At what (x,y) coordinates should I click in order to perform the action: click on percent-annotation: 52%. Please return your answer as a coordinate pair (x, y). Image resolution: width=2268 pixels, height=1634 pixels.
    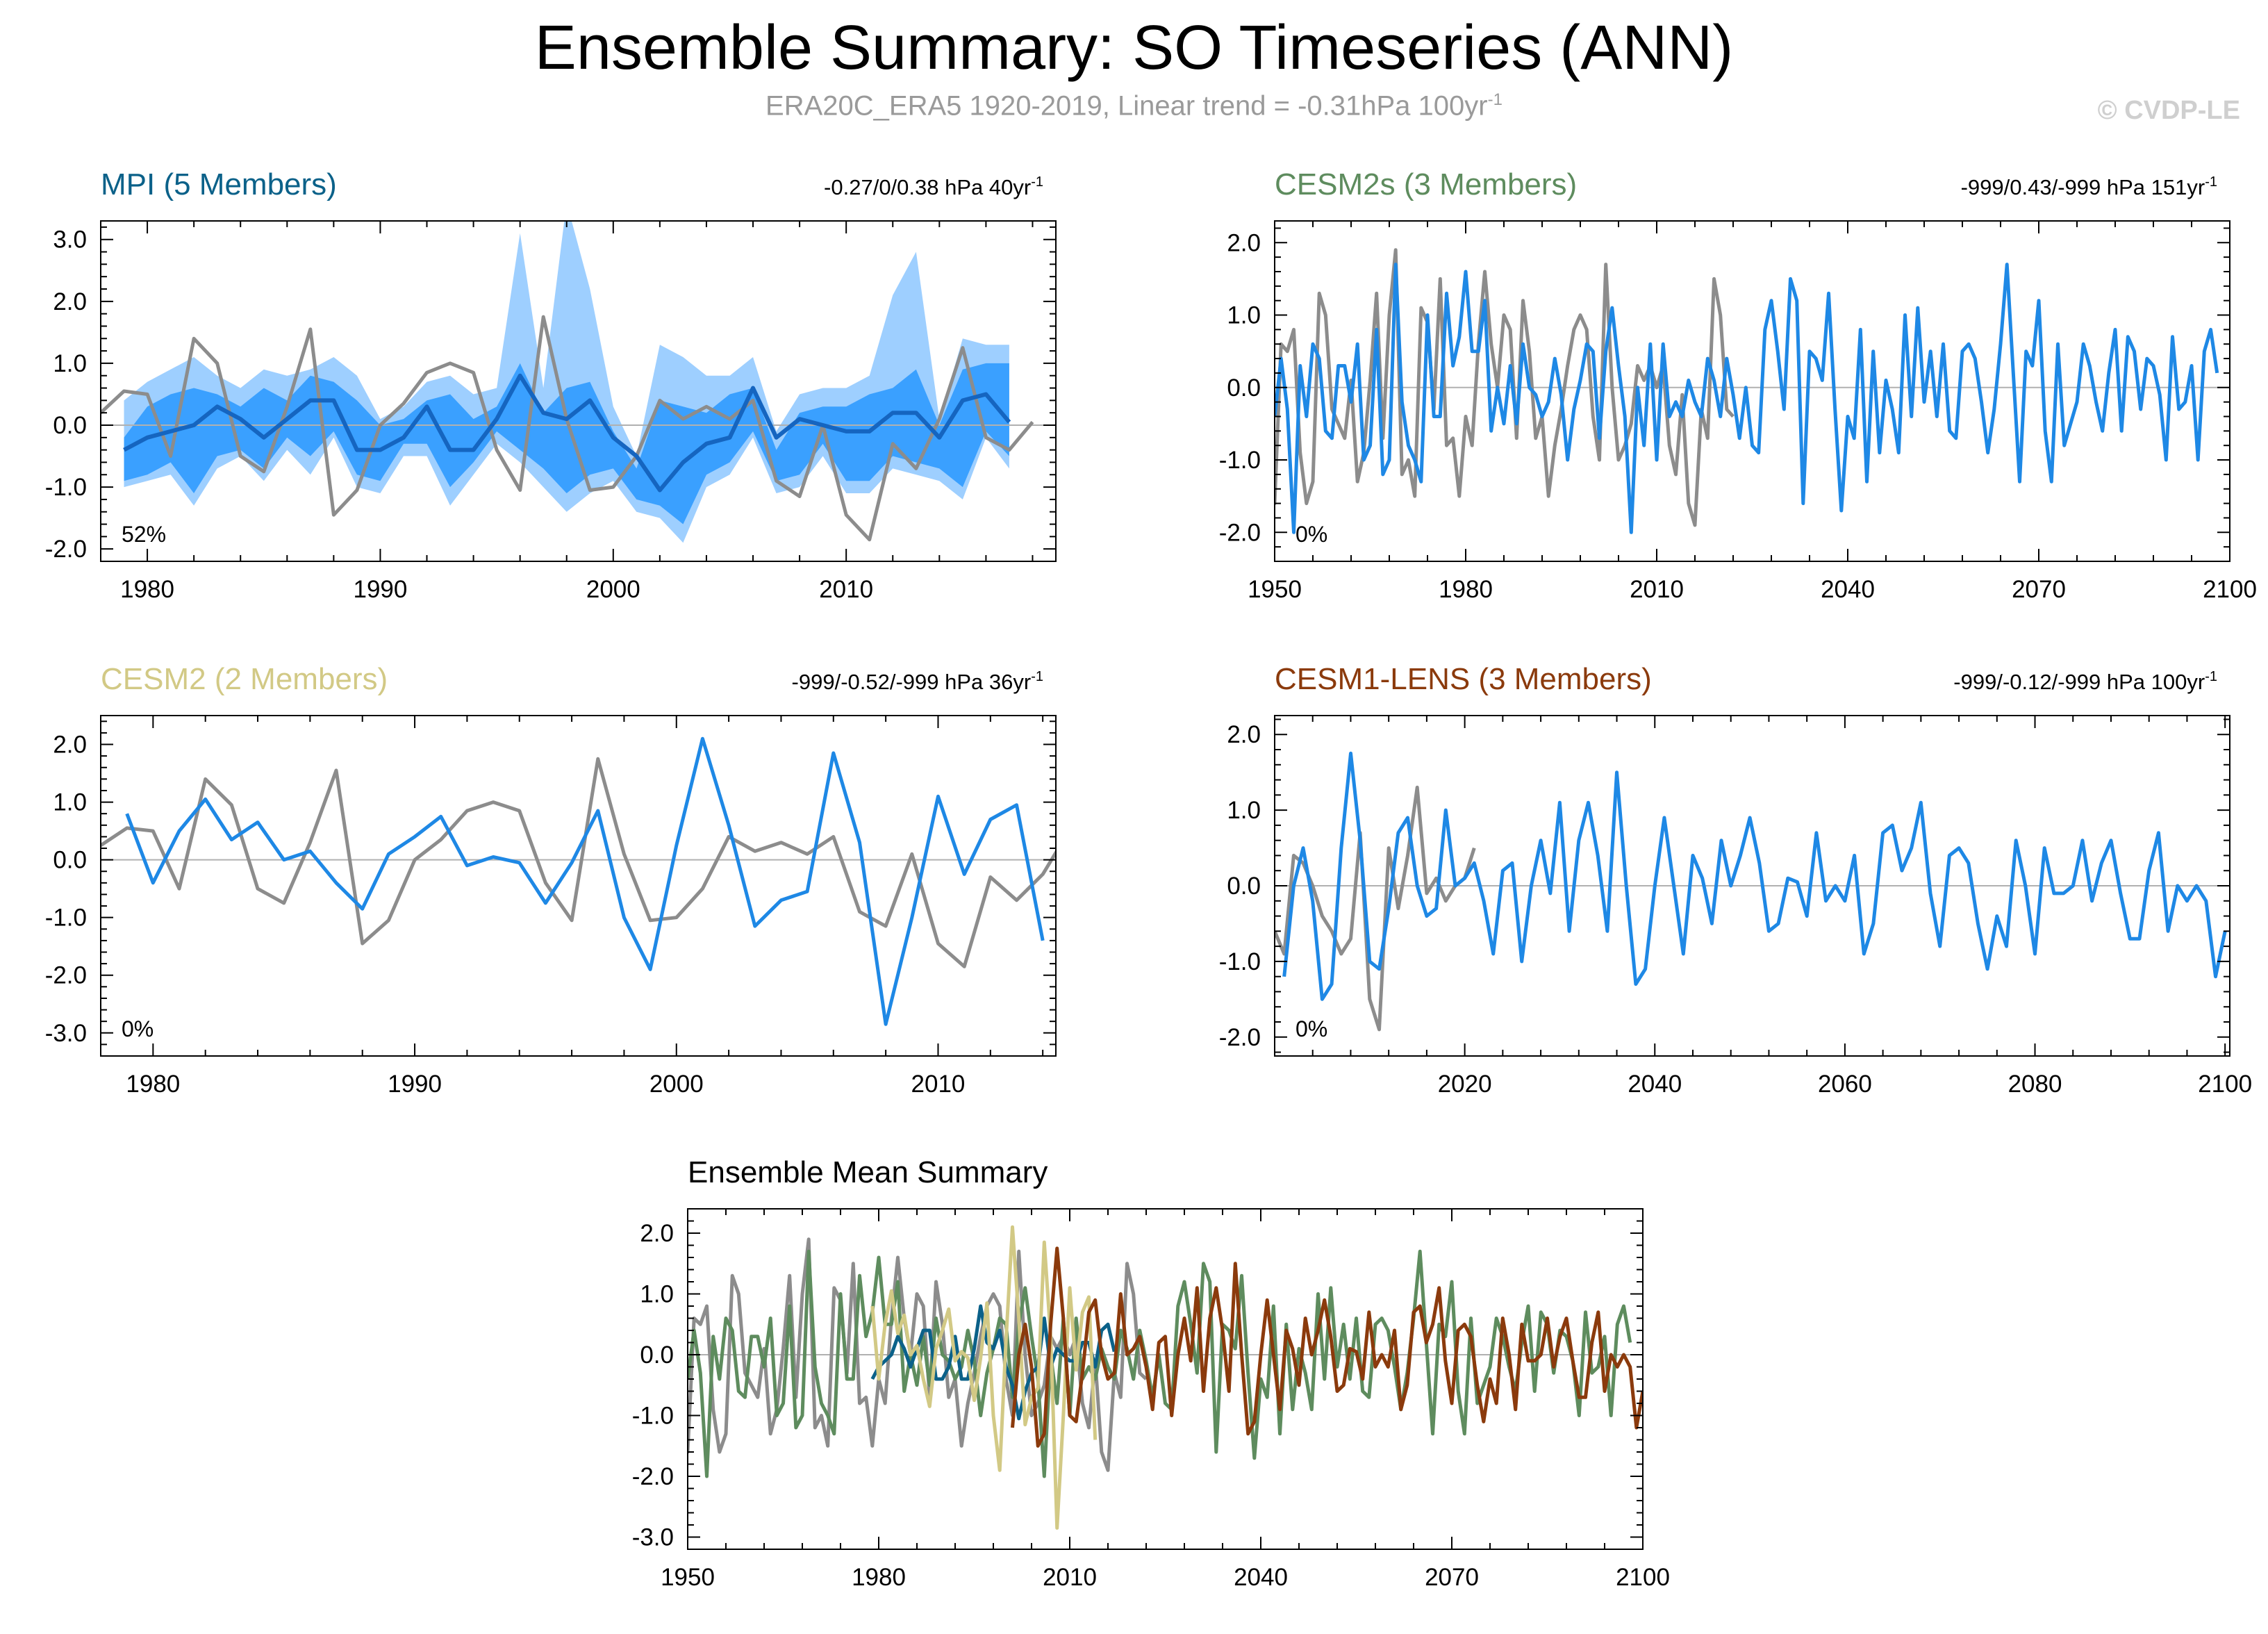
    Looking at the image, I should click on (144, 534).